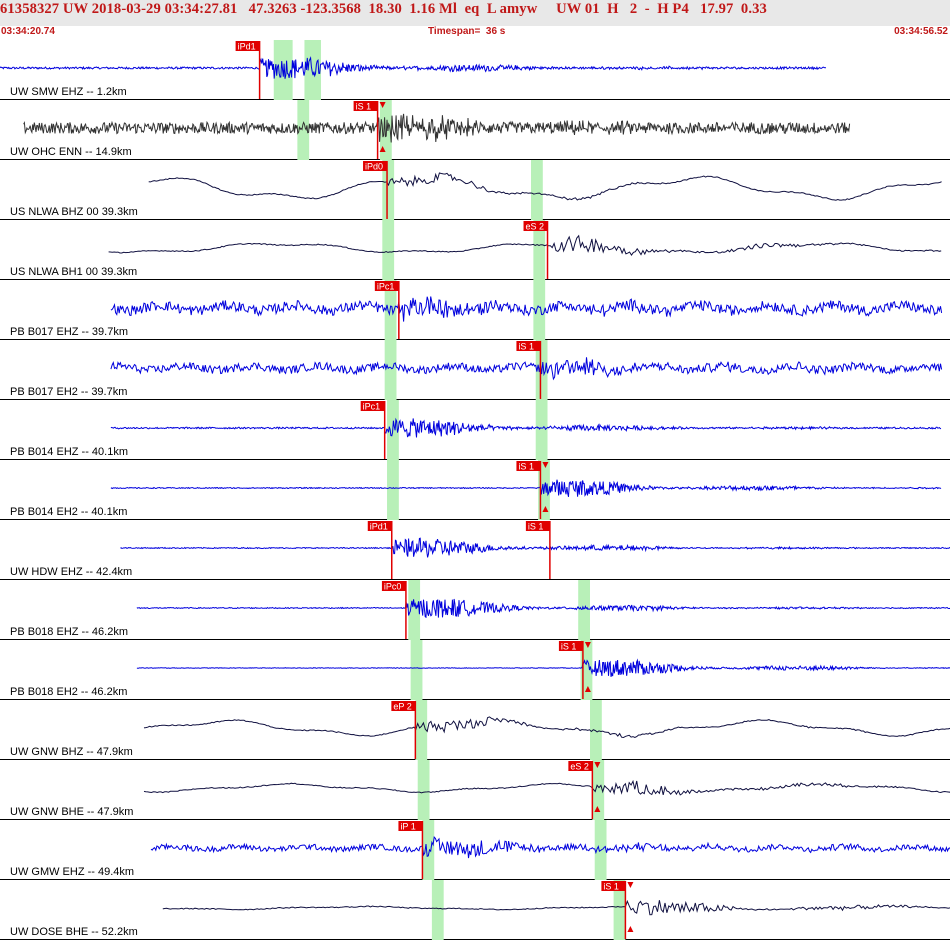 The width and height of the screenshot is (950, 940). What do you see at coordinates (467, 31) in the screenshot?
I see `timespan-readout: Timespan= 36 s` at bounding box center [467, 31].